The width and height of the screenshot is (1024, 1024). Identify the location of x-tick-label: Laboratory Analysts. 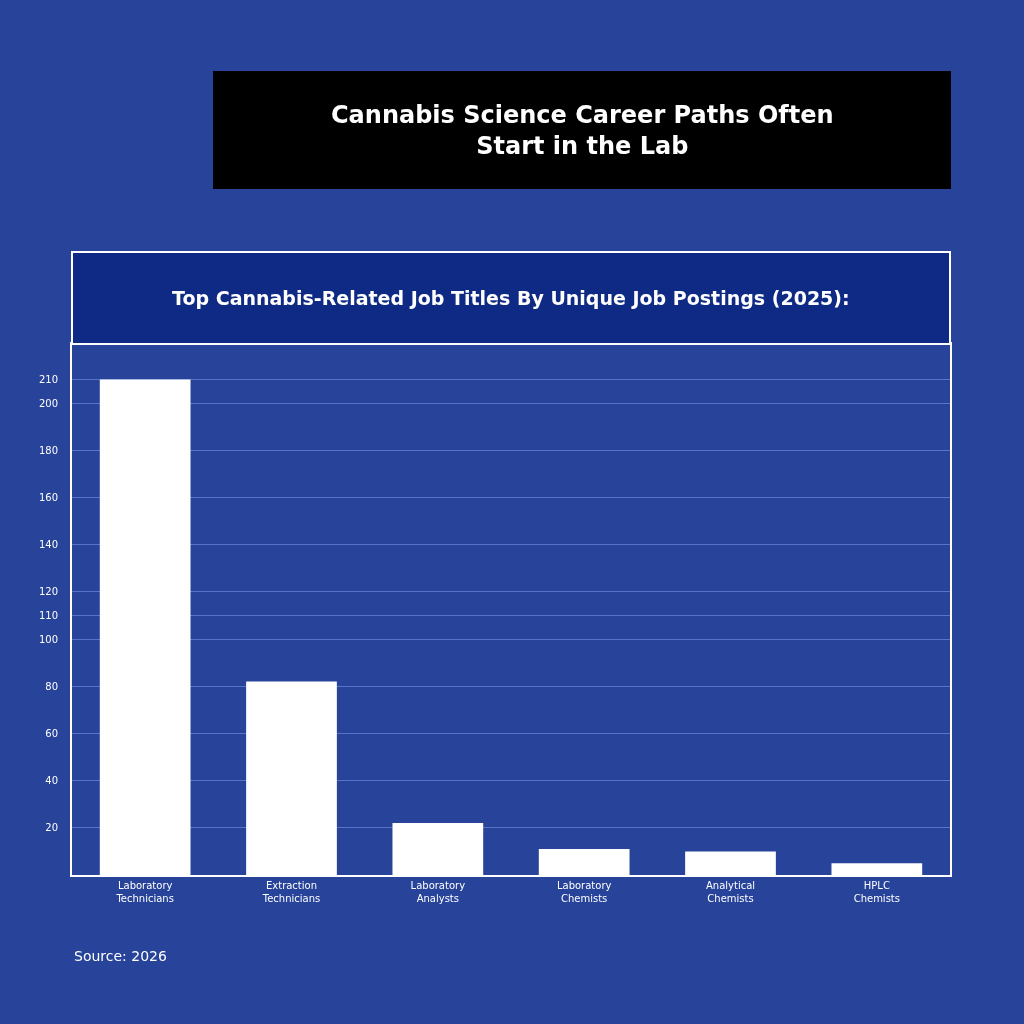
(438, 892).